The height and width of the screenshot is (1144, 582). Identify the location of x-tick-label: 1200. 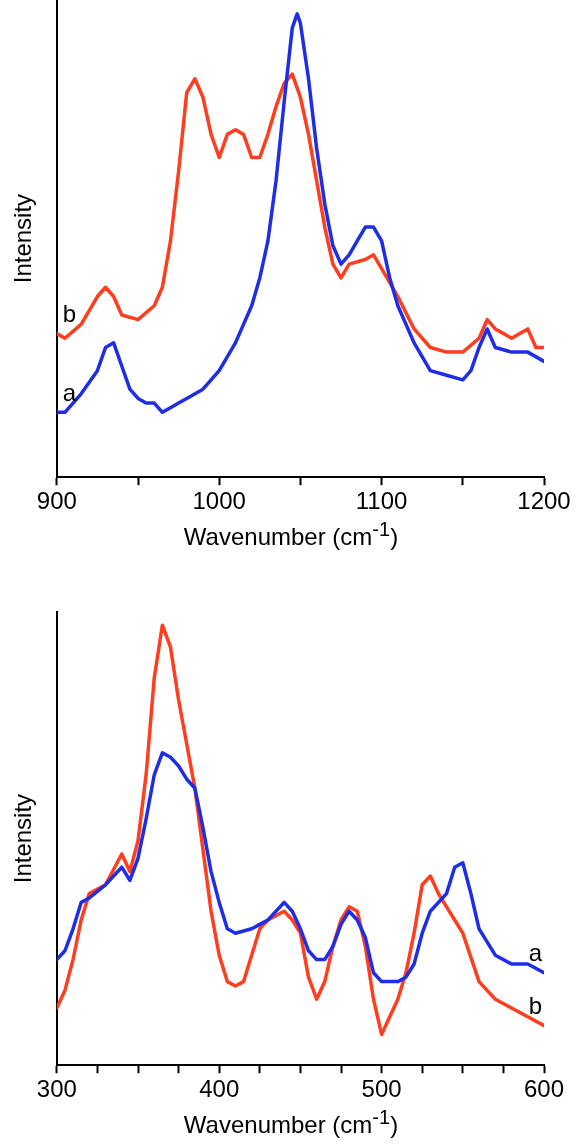
(544, 501).